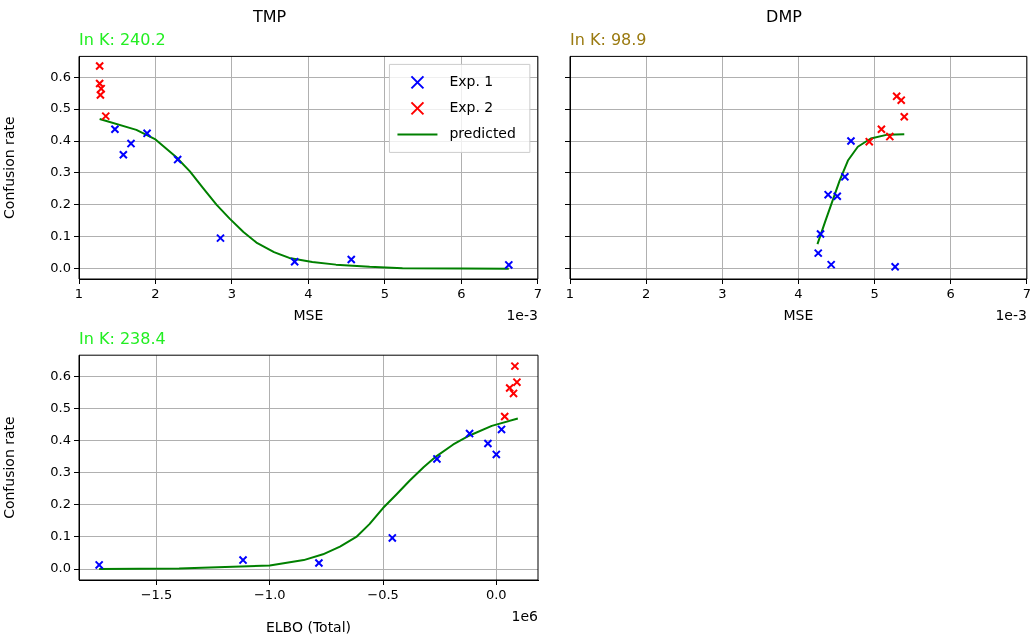 The image size is (1034, 637). Describe the element at coordinates (482, 133) in the screenshot. I see `legend-label: predicted` at that location.